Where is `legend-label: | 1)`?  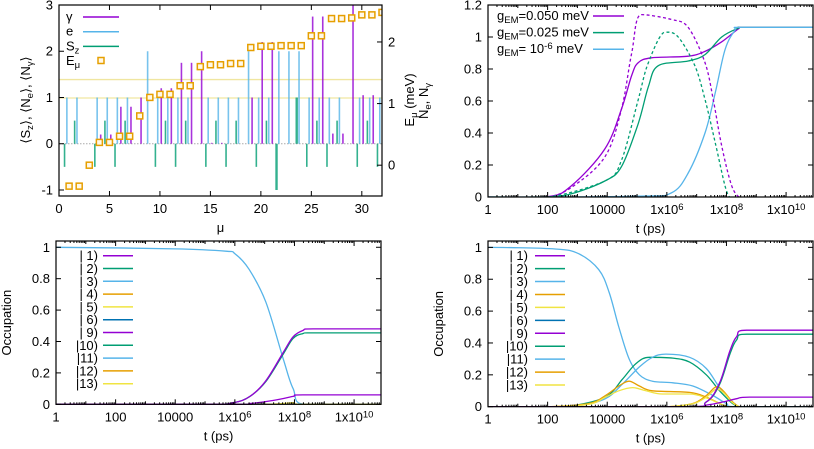 legend-label: | 1) is located at coordinates (88, 255).